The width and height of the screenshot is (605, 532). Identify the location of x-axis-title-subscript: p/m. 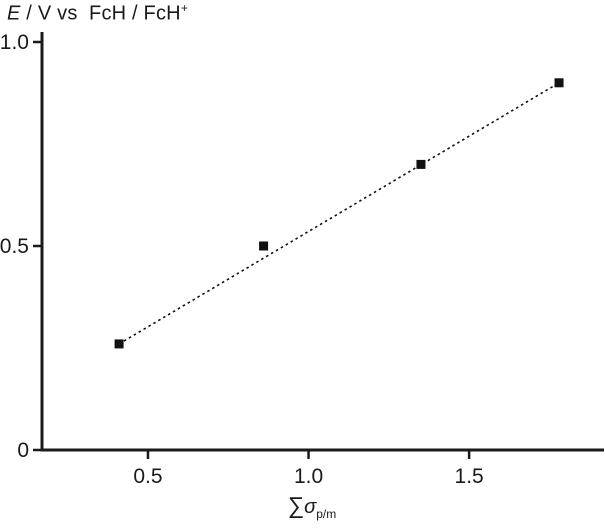
(326, 514).